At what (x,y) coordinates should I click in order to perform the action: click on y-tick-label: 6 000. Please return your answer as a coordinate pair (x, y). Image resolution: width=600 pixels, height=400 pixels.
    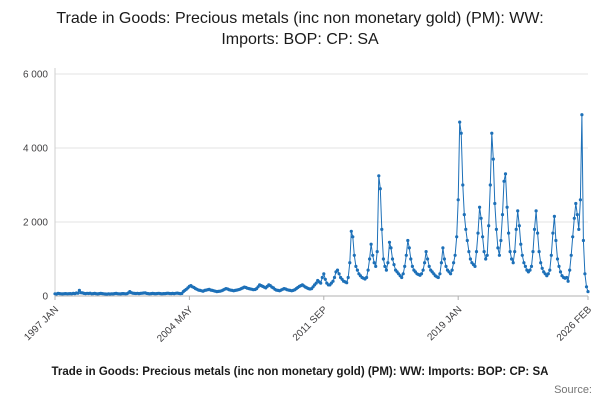
    Looking at the image, I should click on (35, 75).